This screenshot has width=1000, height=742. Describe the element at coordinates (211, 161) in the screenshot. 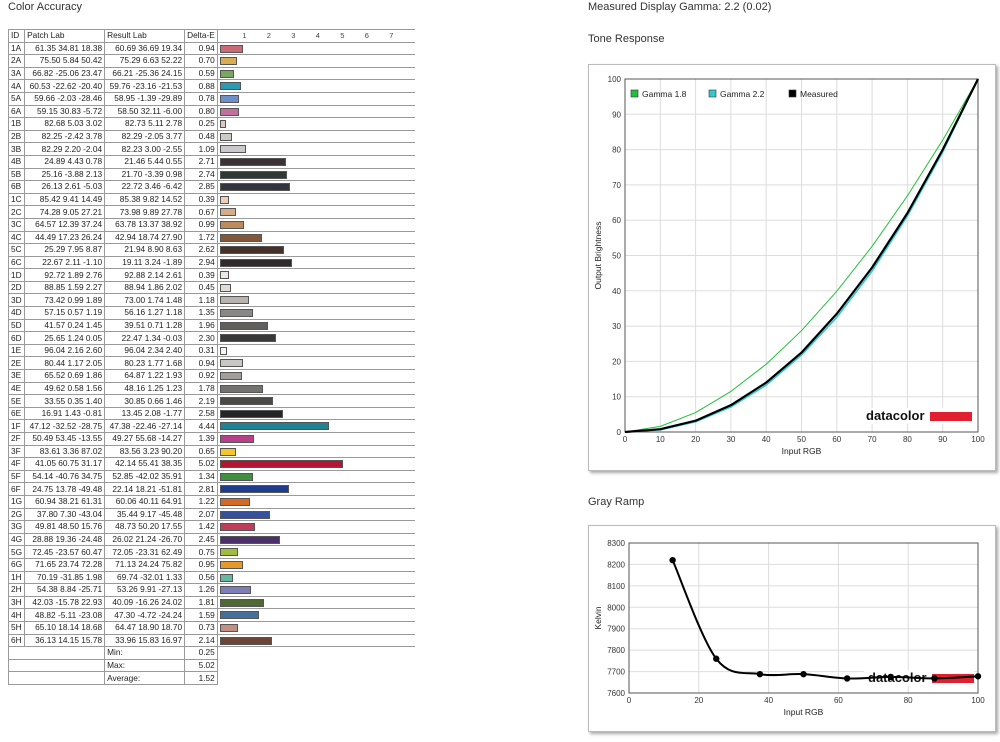

I see `table-row: 4B 24.89 4.43 0.78 21.46 5.44 0.55 2.71` at that location.